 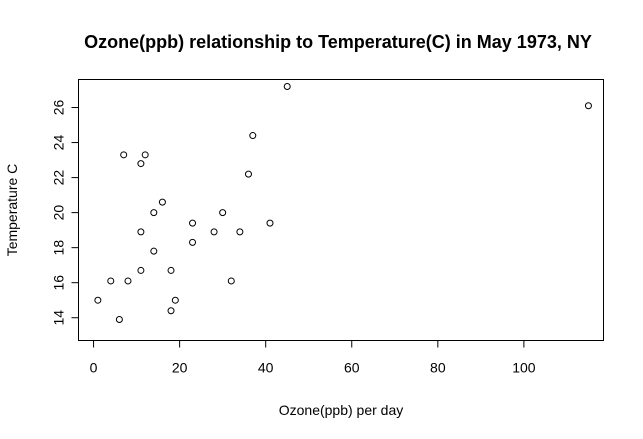 What do you see at coordinates (59, 108) in the screenshot?
I see `y-tick-label: 26` at bounding box center [59, 108].